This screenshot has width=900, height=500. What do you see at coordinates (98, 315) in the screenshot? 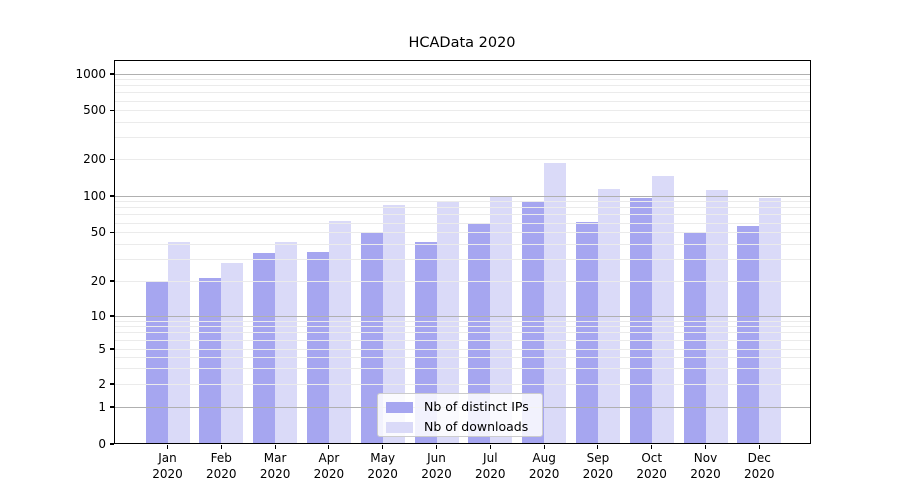
I see `y-tick-label: 10` at bounding box center [98, 315].